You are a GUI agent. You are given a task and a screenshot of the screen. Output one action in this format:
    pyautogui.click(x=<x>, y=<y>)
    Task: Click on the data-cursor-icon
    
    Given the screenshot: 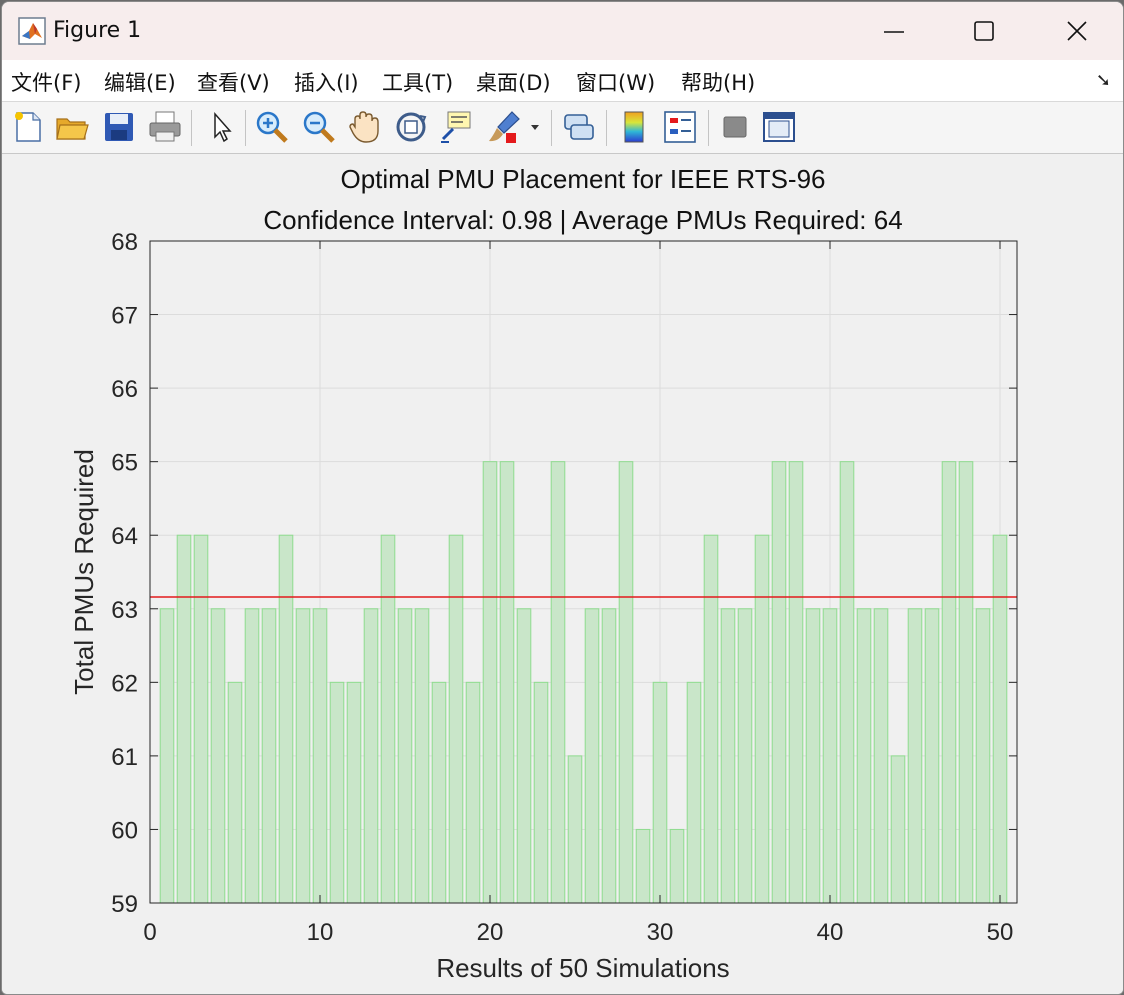 What is the action you would take?
    pyautogui.click(x=457, y=127)
    